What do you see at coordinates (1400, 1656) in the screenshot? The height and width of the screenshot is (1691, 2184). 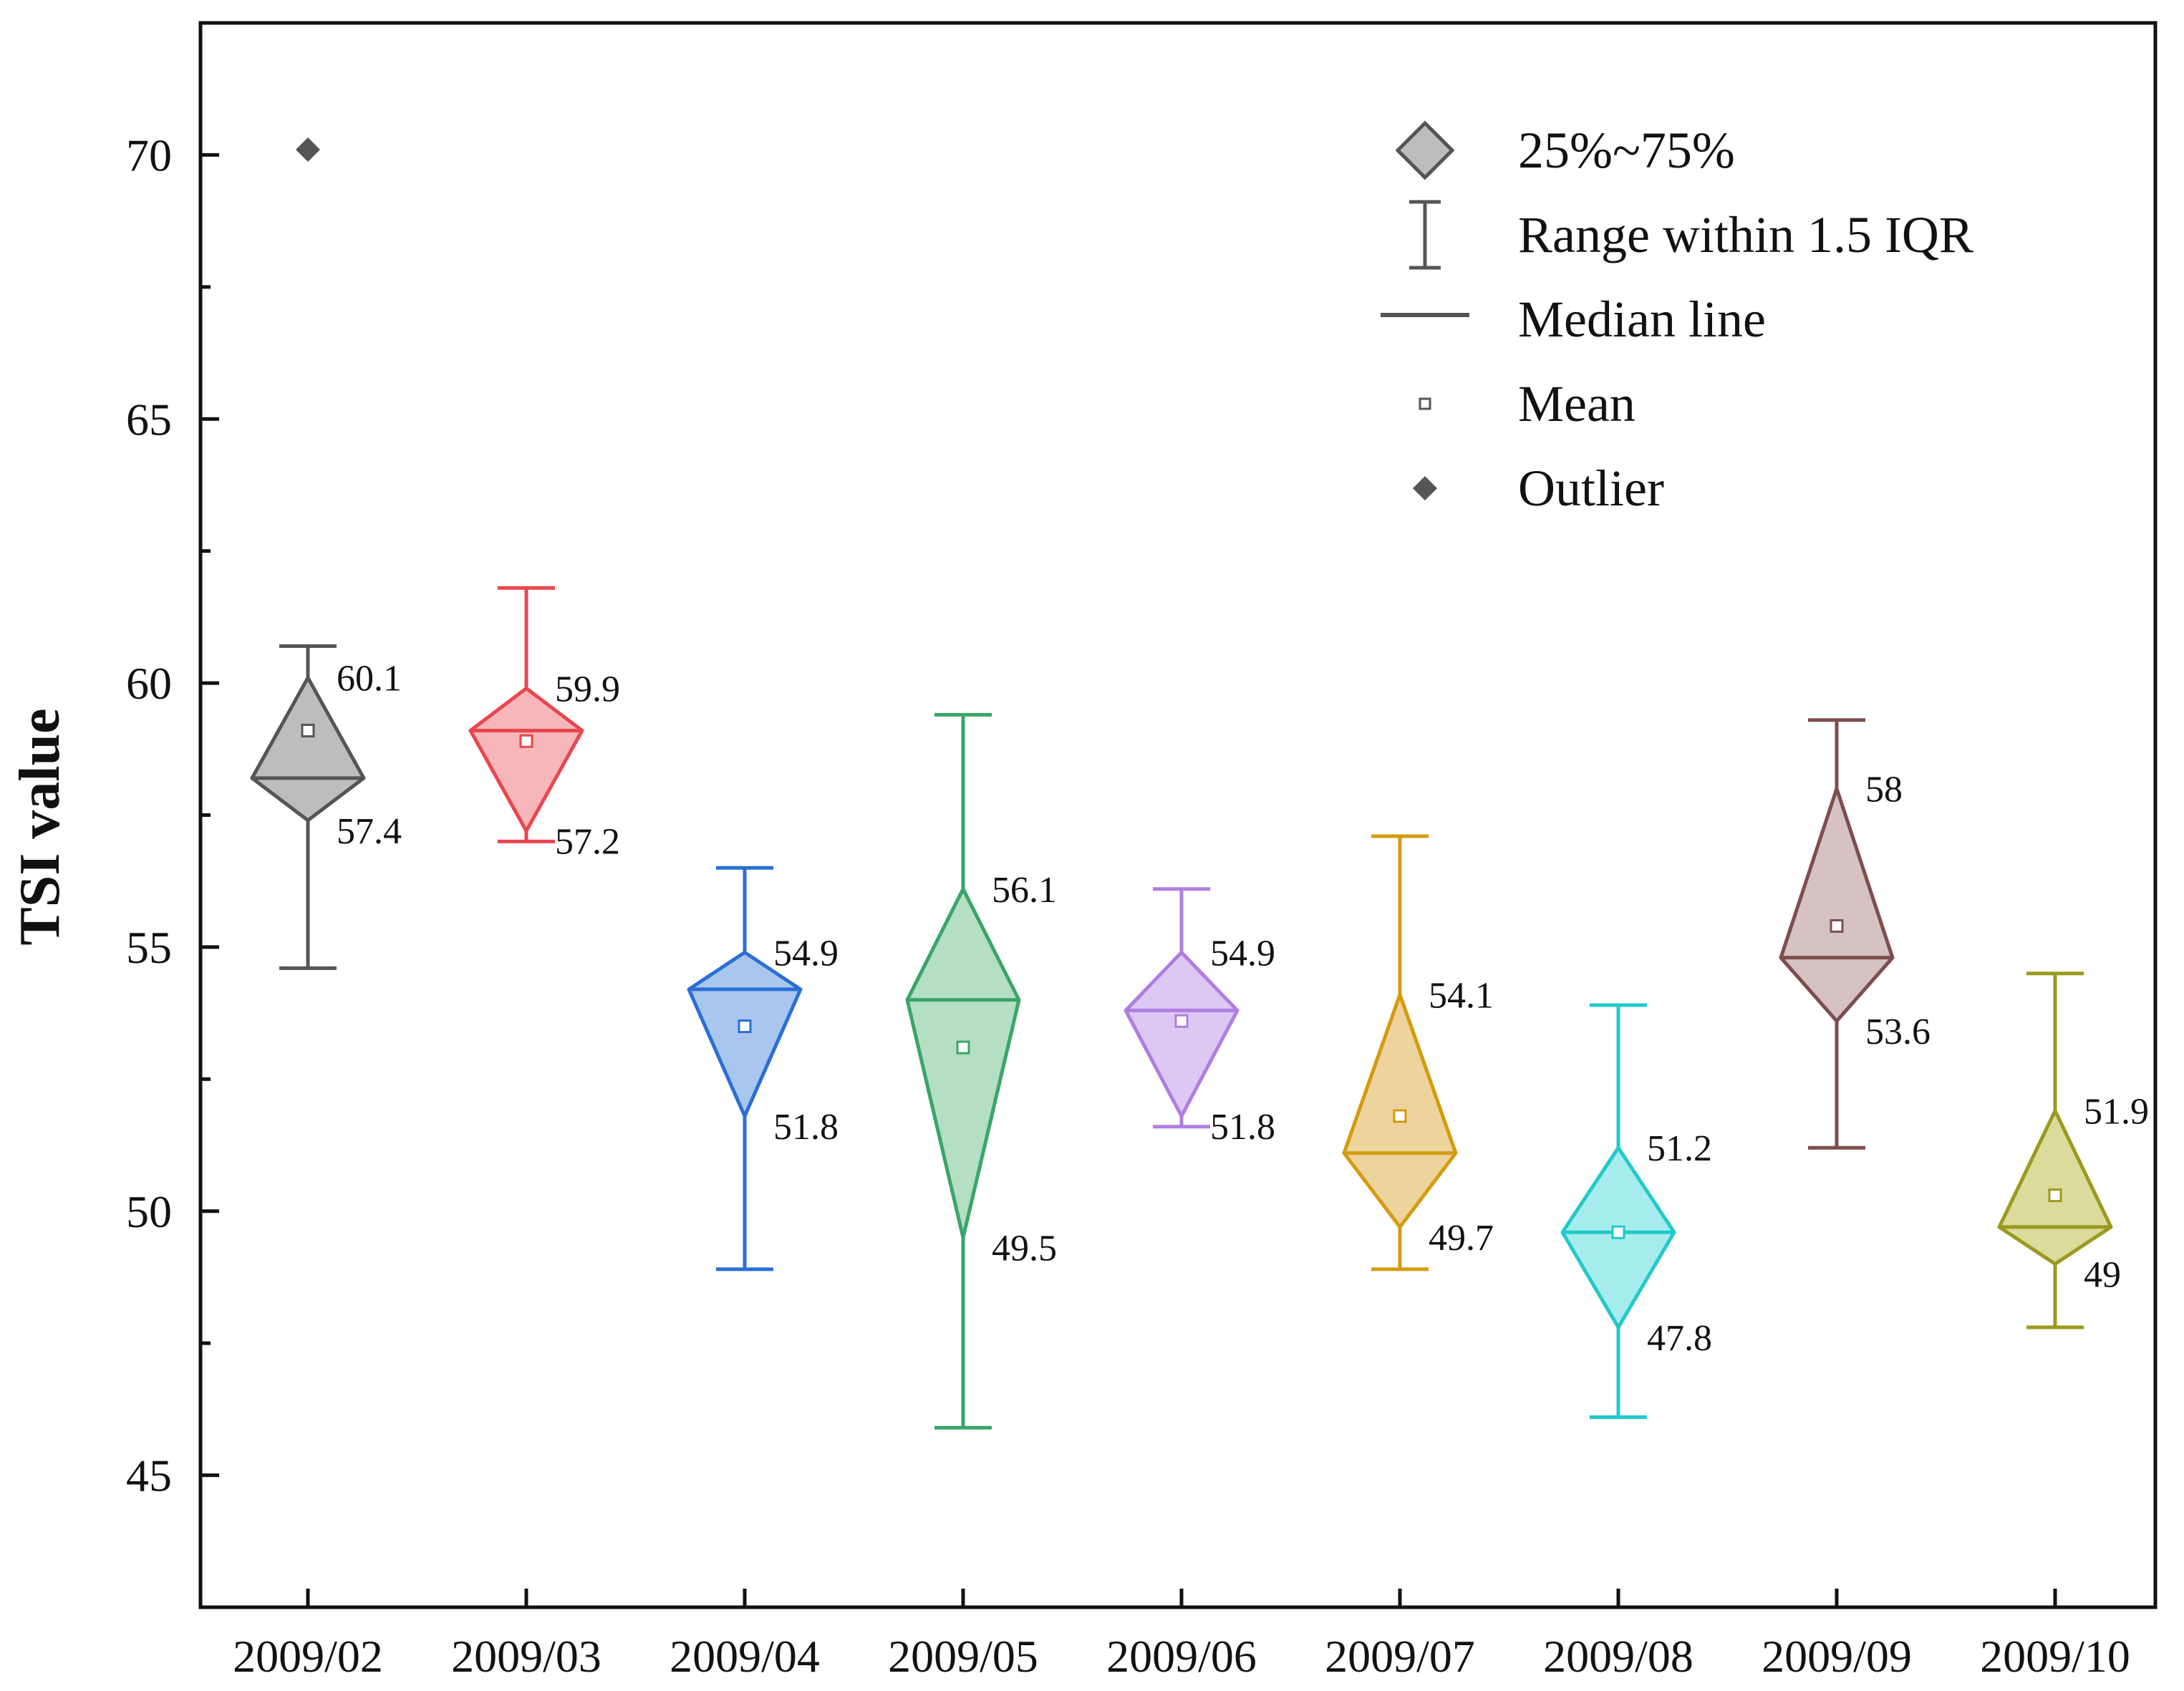 I see `x-tick-label: 2009/07` at bounding box center [1400, 1656].